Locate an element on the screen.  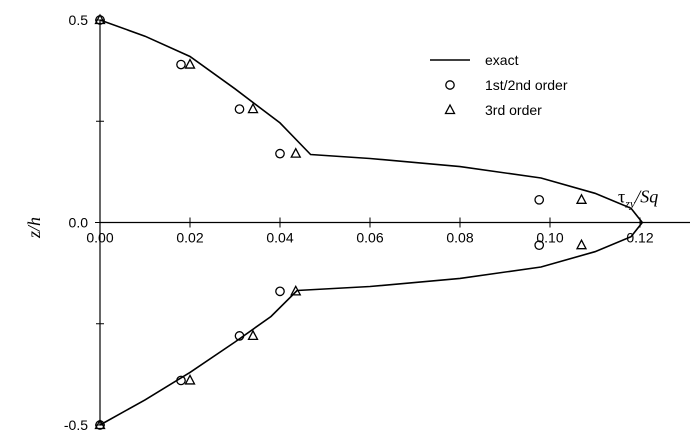
legend-label: 1st/2nd order is located at coordinates (526, 85).